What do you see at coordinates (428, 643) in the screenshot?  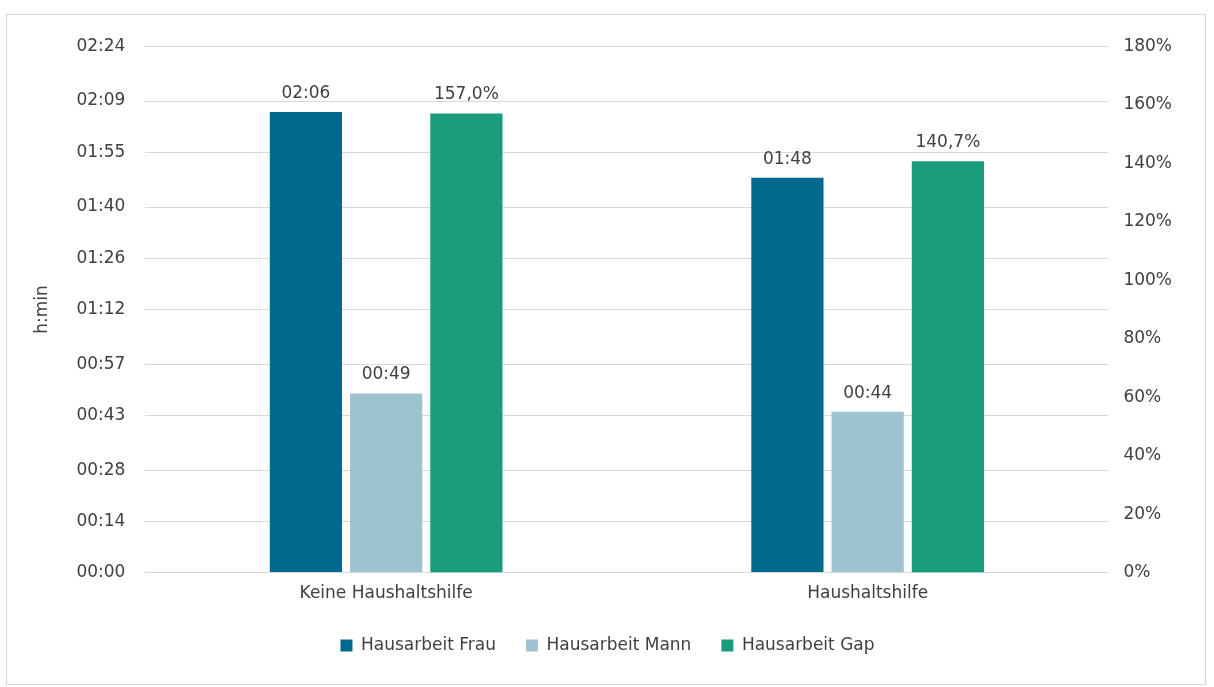 I see `legend-label: Hausarbeit Frau` at bounding box center [428, 643].